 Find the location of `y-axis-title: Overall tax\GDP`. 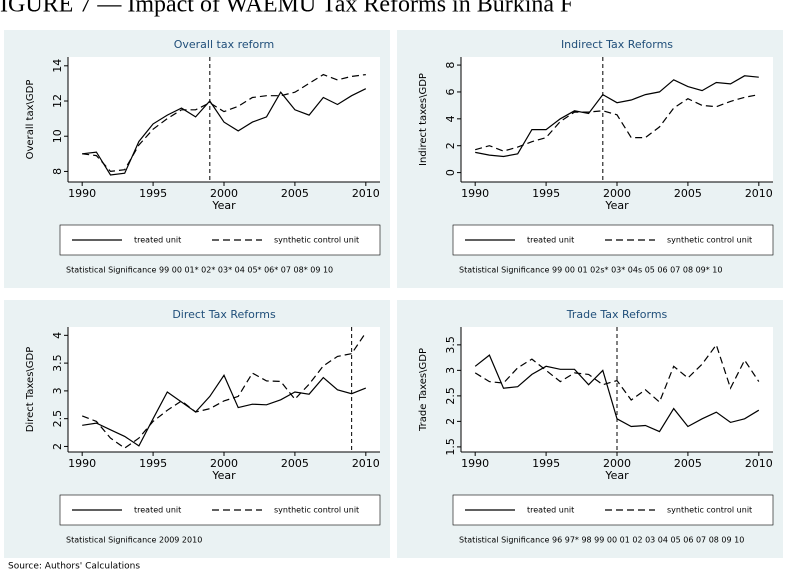

y-axis-title: Overall tax\GDP is located at coordinates (30, 120).